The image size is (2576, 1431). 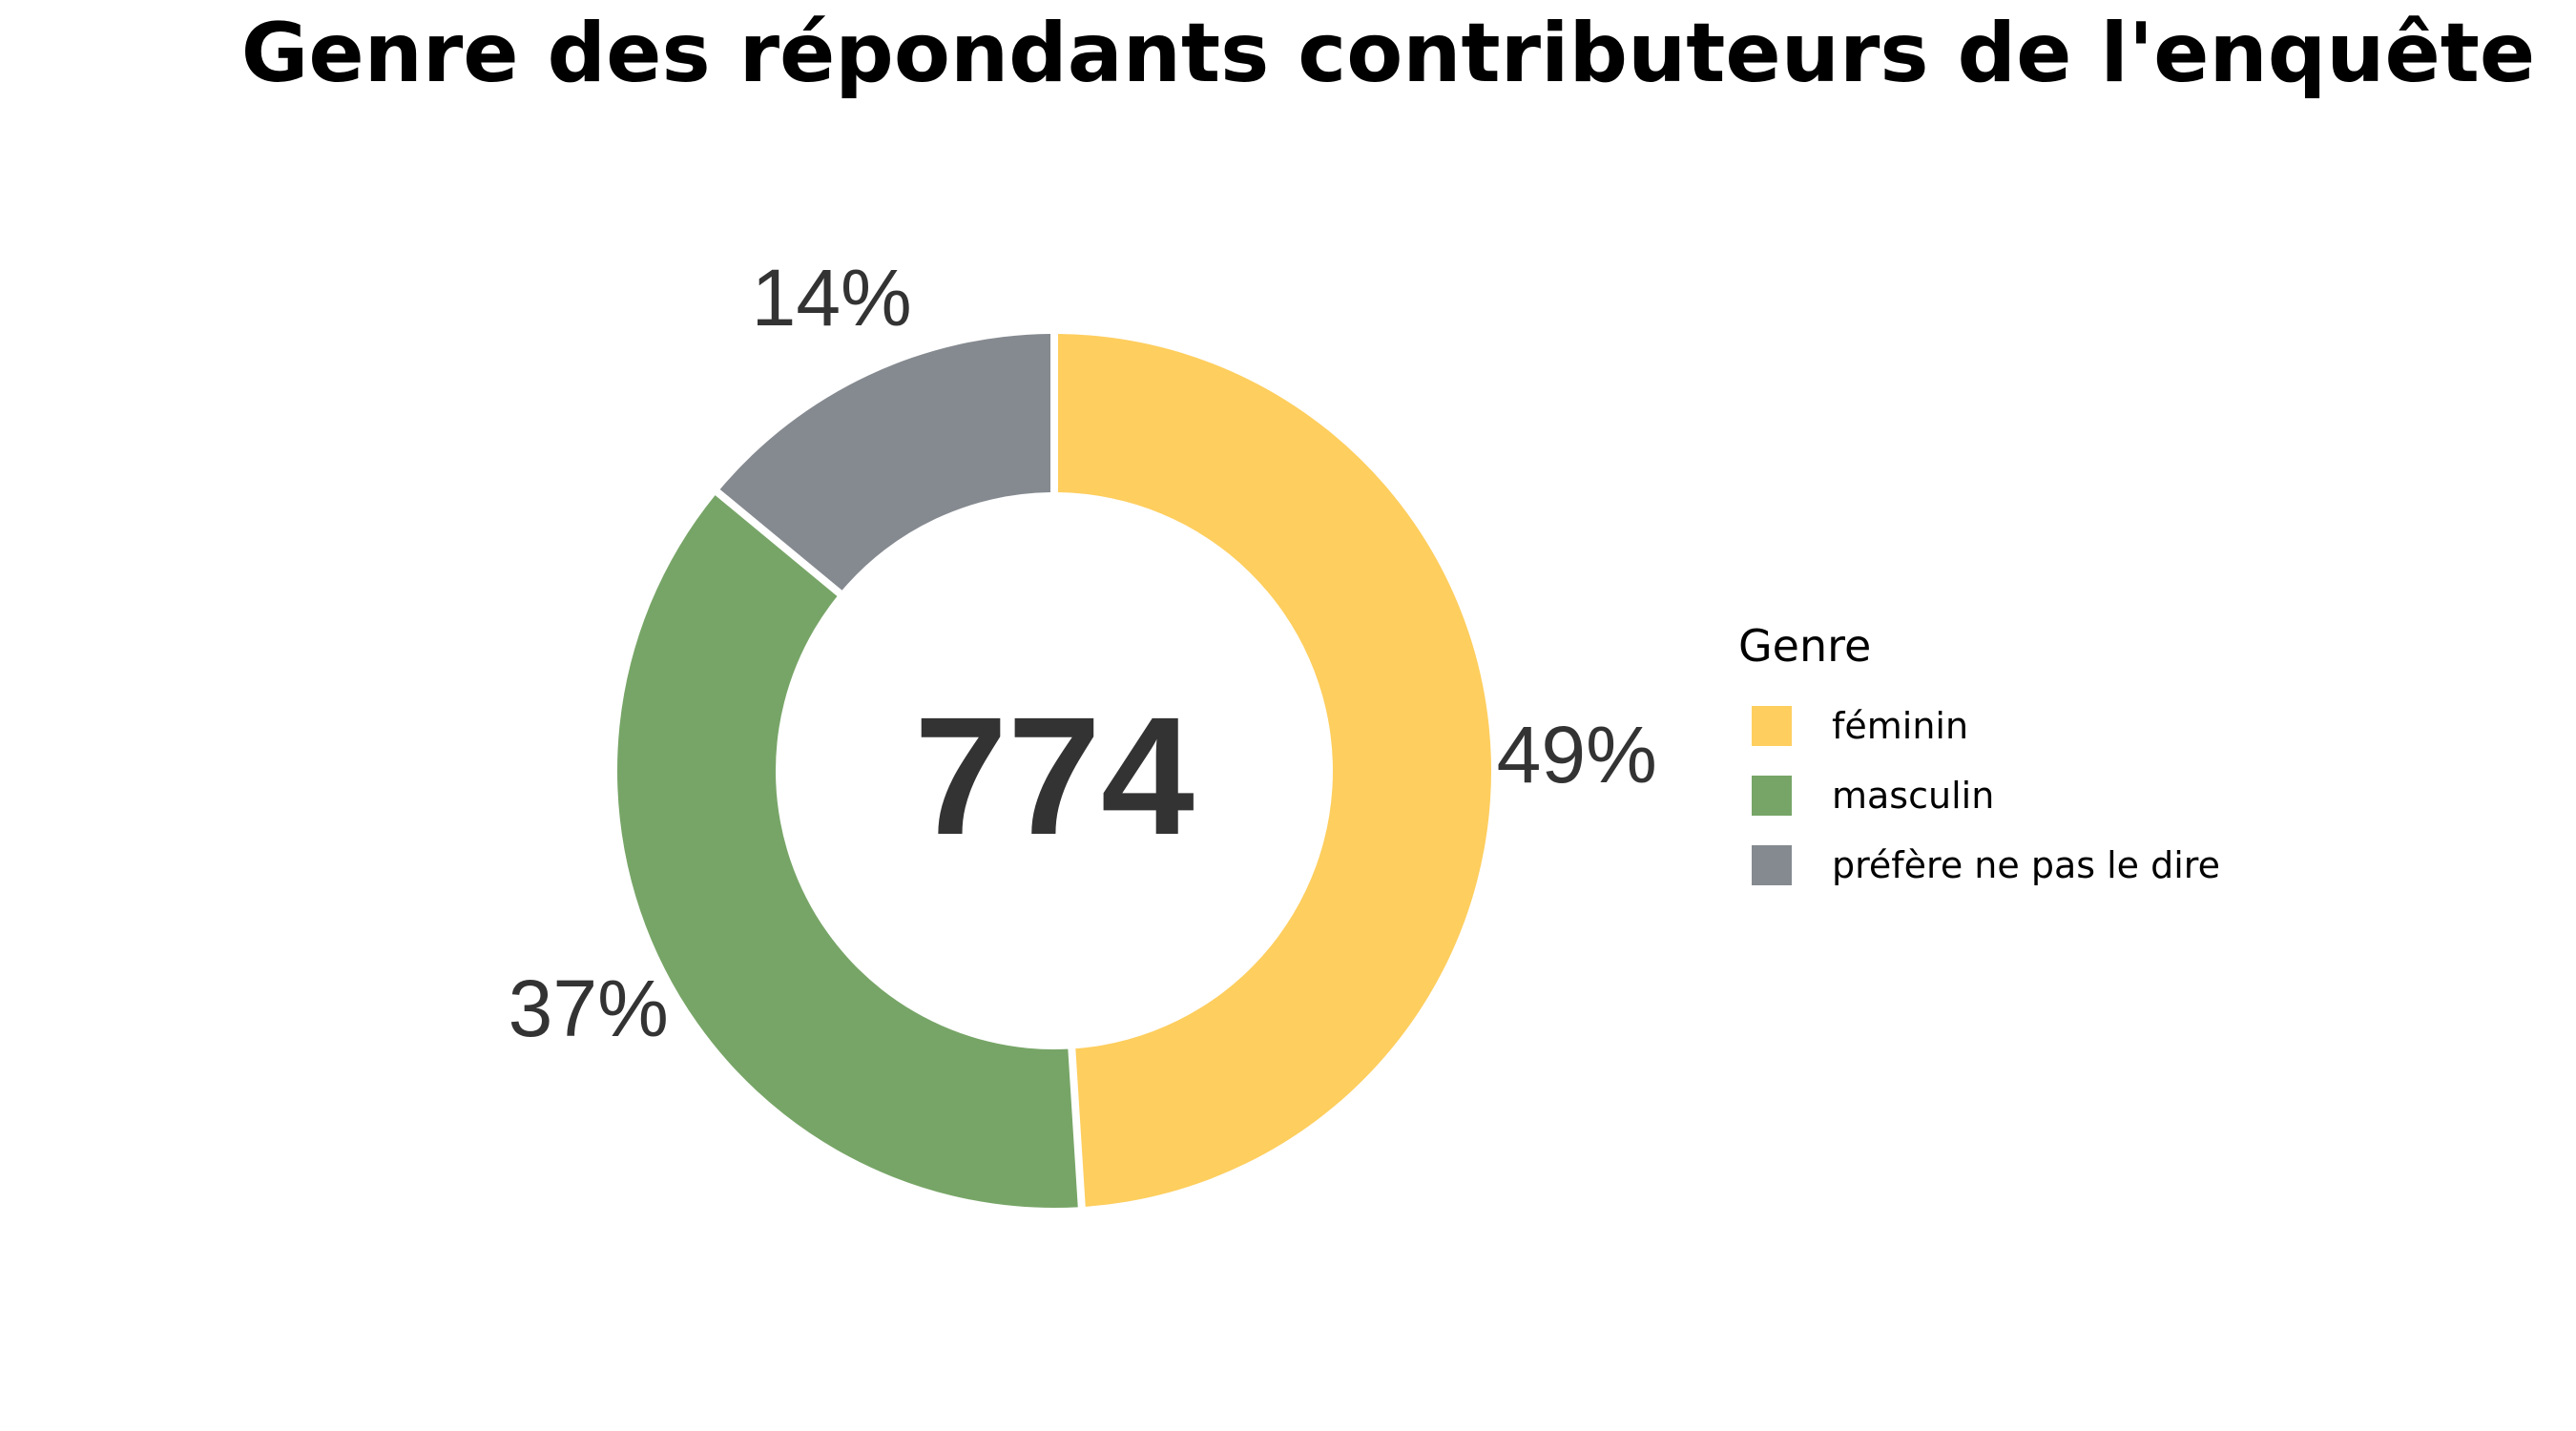 I want to click on slice-label-prefere-ne-pas-le-dire: 14%, so click(x=832, y=297).